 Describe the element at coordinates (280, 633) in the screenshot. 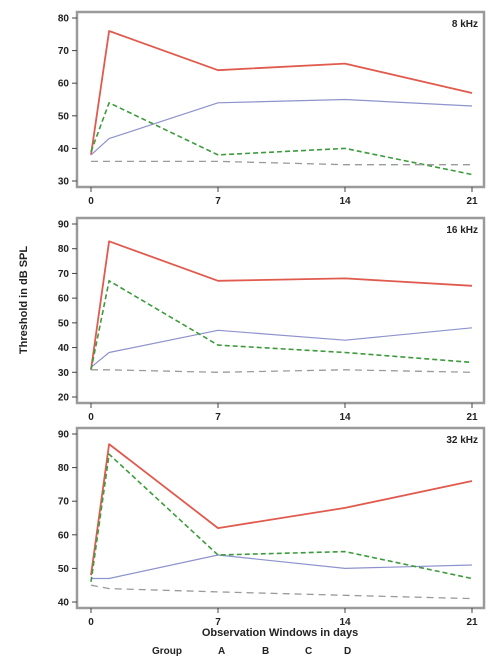

I see `x-axis-label: Observation Windows in days` at that location.